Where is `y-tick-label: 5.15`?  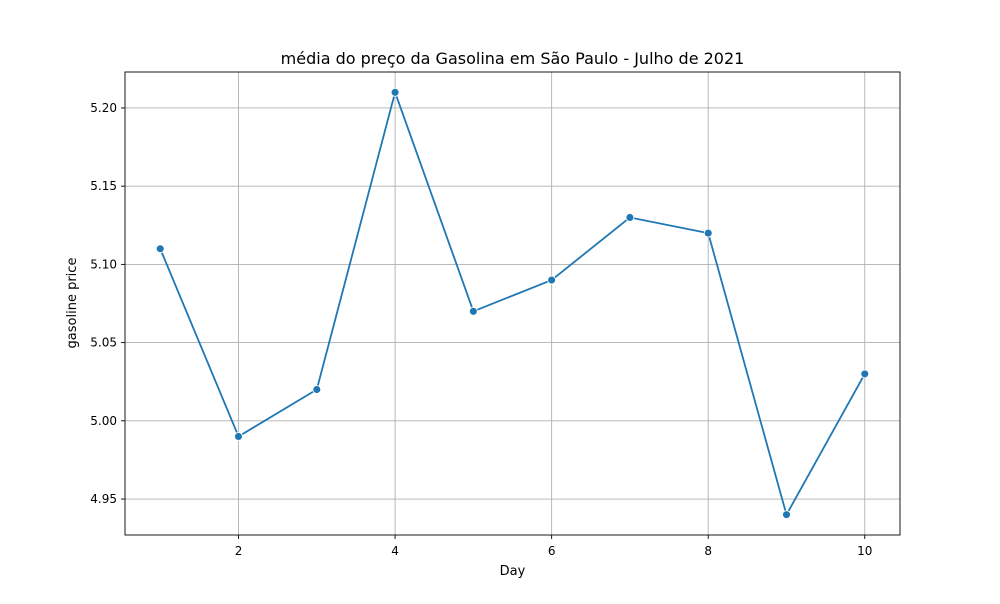
y-tick-label: 5.15 is located at coordinates (103, 186).